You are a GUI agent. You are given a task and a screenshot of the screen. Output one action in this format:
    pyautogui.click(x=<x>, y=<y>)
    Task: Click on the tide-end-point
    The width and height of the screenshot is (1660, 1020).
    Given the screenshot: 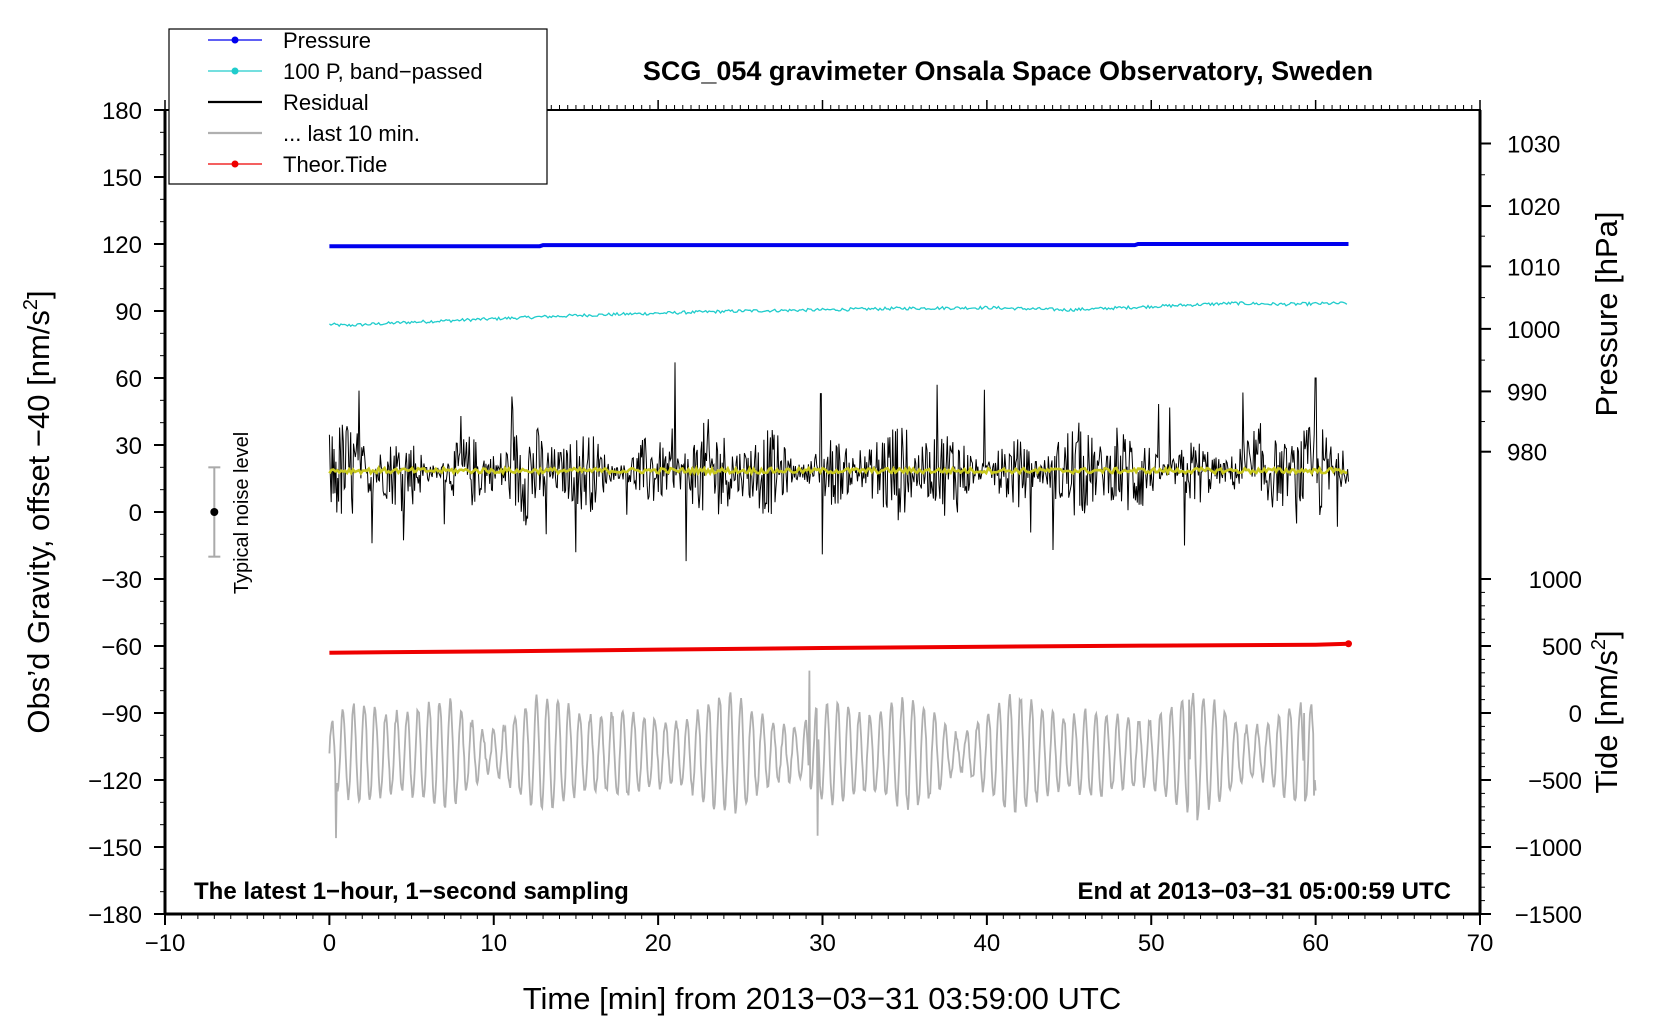 What is the action you would take?
    pyautogui.click(x=1348, y=644)
    